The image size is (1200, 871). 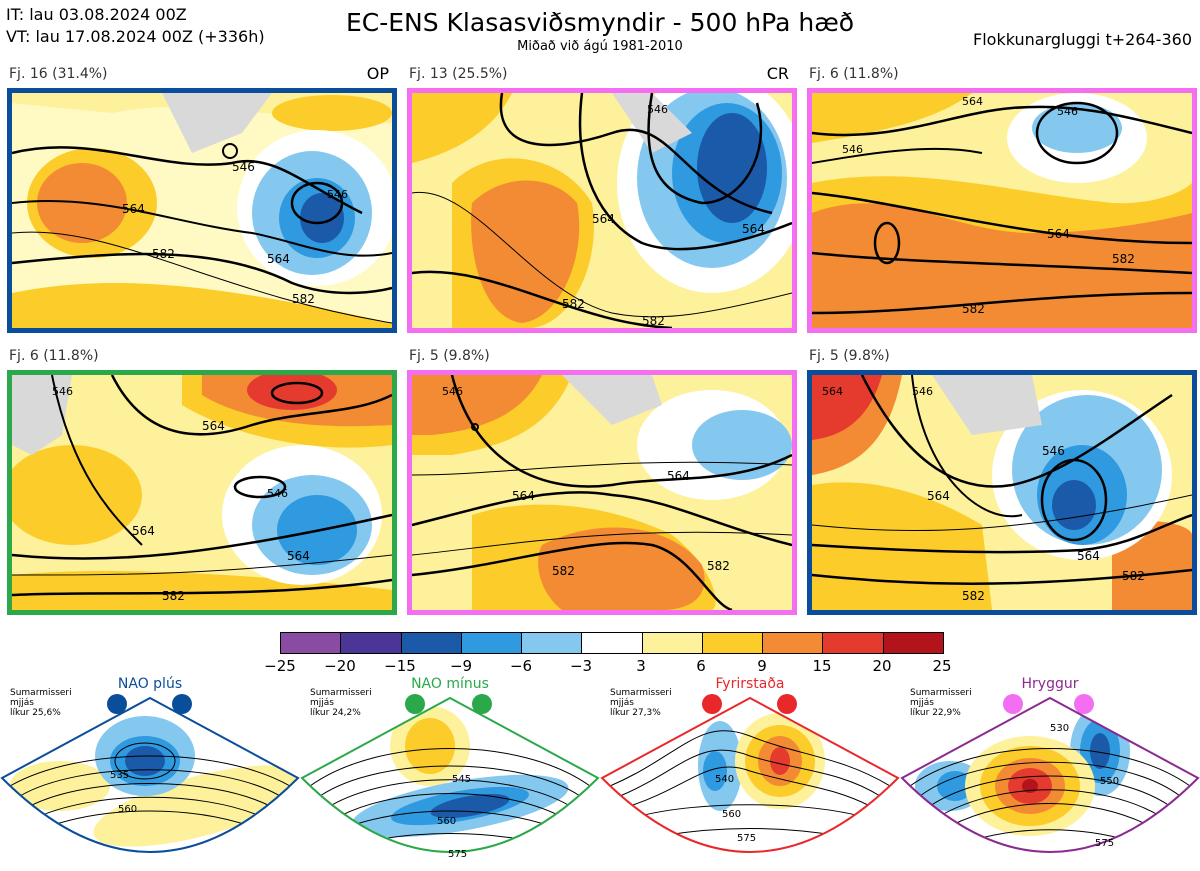 I want to click on cluster-map: 546 564 564 582 582, so click(x=602, y=210).